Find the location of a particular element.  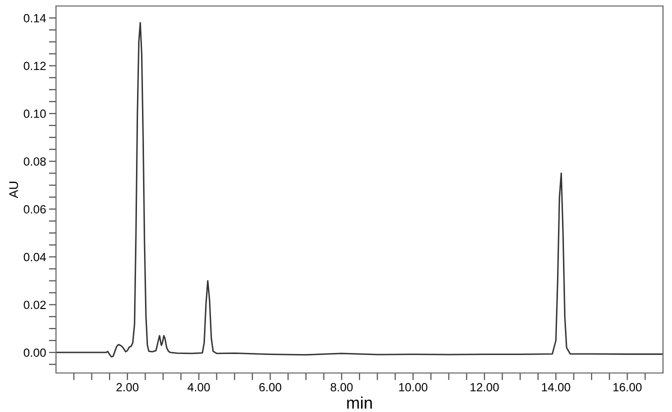

y-tick-label: 0.04 is located at coordinates (35, 257).